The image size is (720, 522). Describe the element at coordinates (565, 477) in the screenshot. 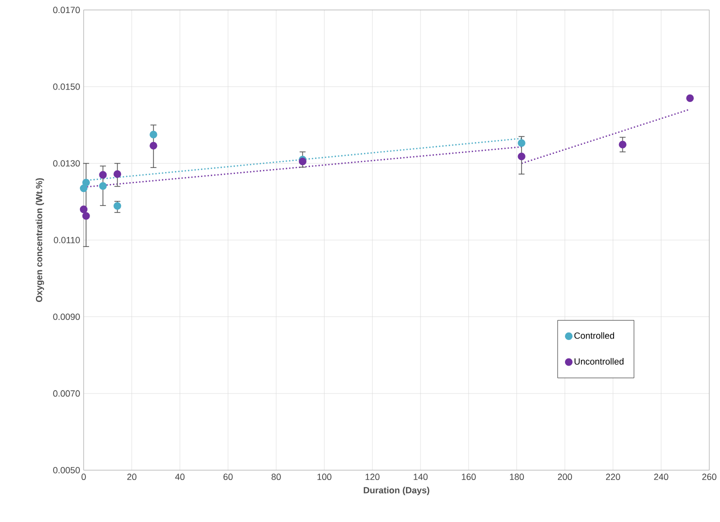

I see `x-tick-label: 200` at that location.